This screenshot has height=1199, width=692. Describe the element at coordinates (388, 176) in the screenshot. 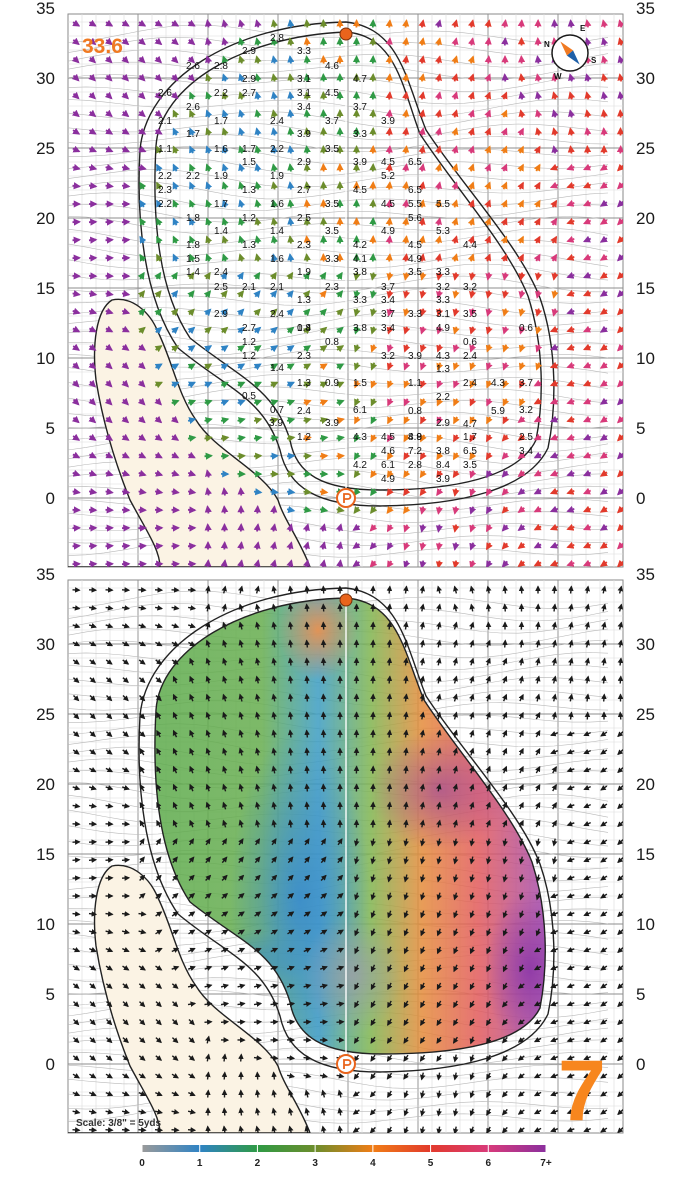

I see `slope-value: 5.2` at that location.